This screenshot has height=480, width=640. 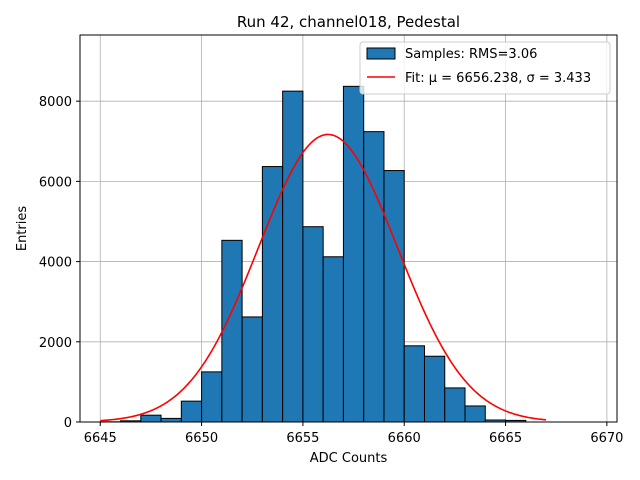 I want to click on chart-title: Run 42, channel018, Pedestal, so click(x=348, y=22).